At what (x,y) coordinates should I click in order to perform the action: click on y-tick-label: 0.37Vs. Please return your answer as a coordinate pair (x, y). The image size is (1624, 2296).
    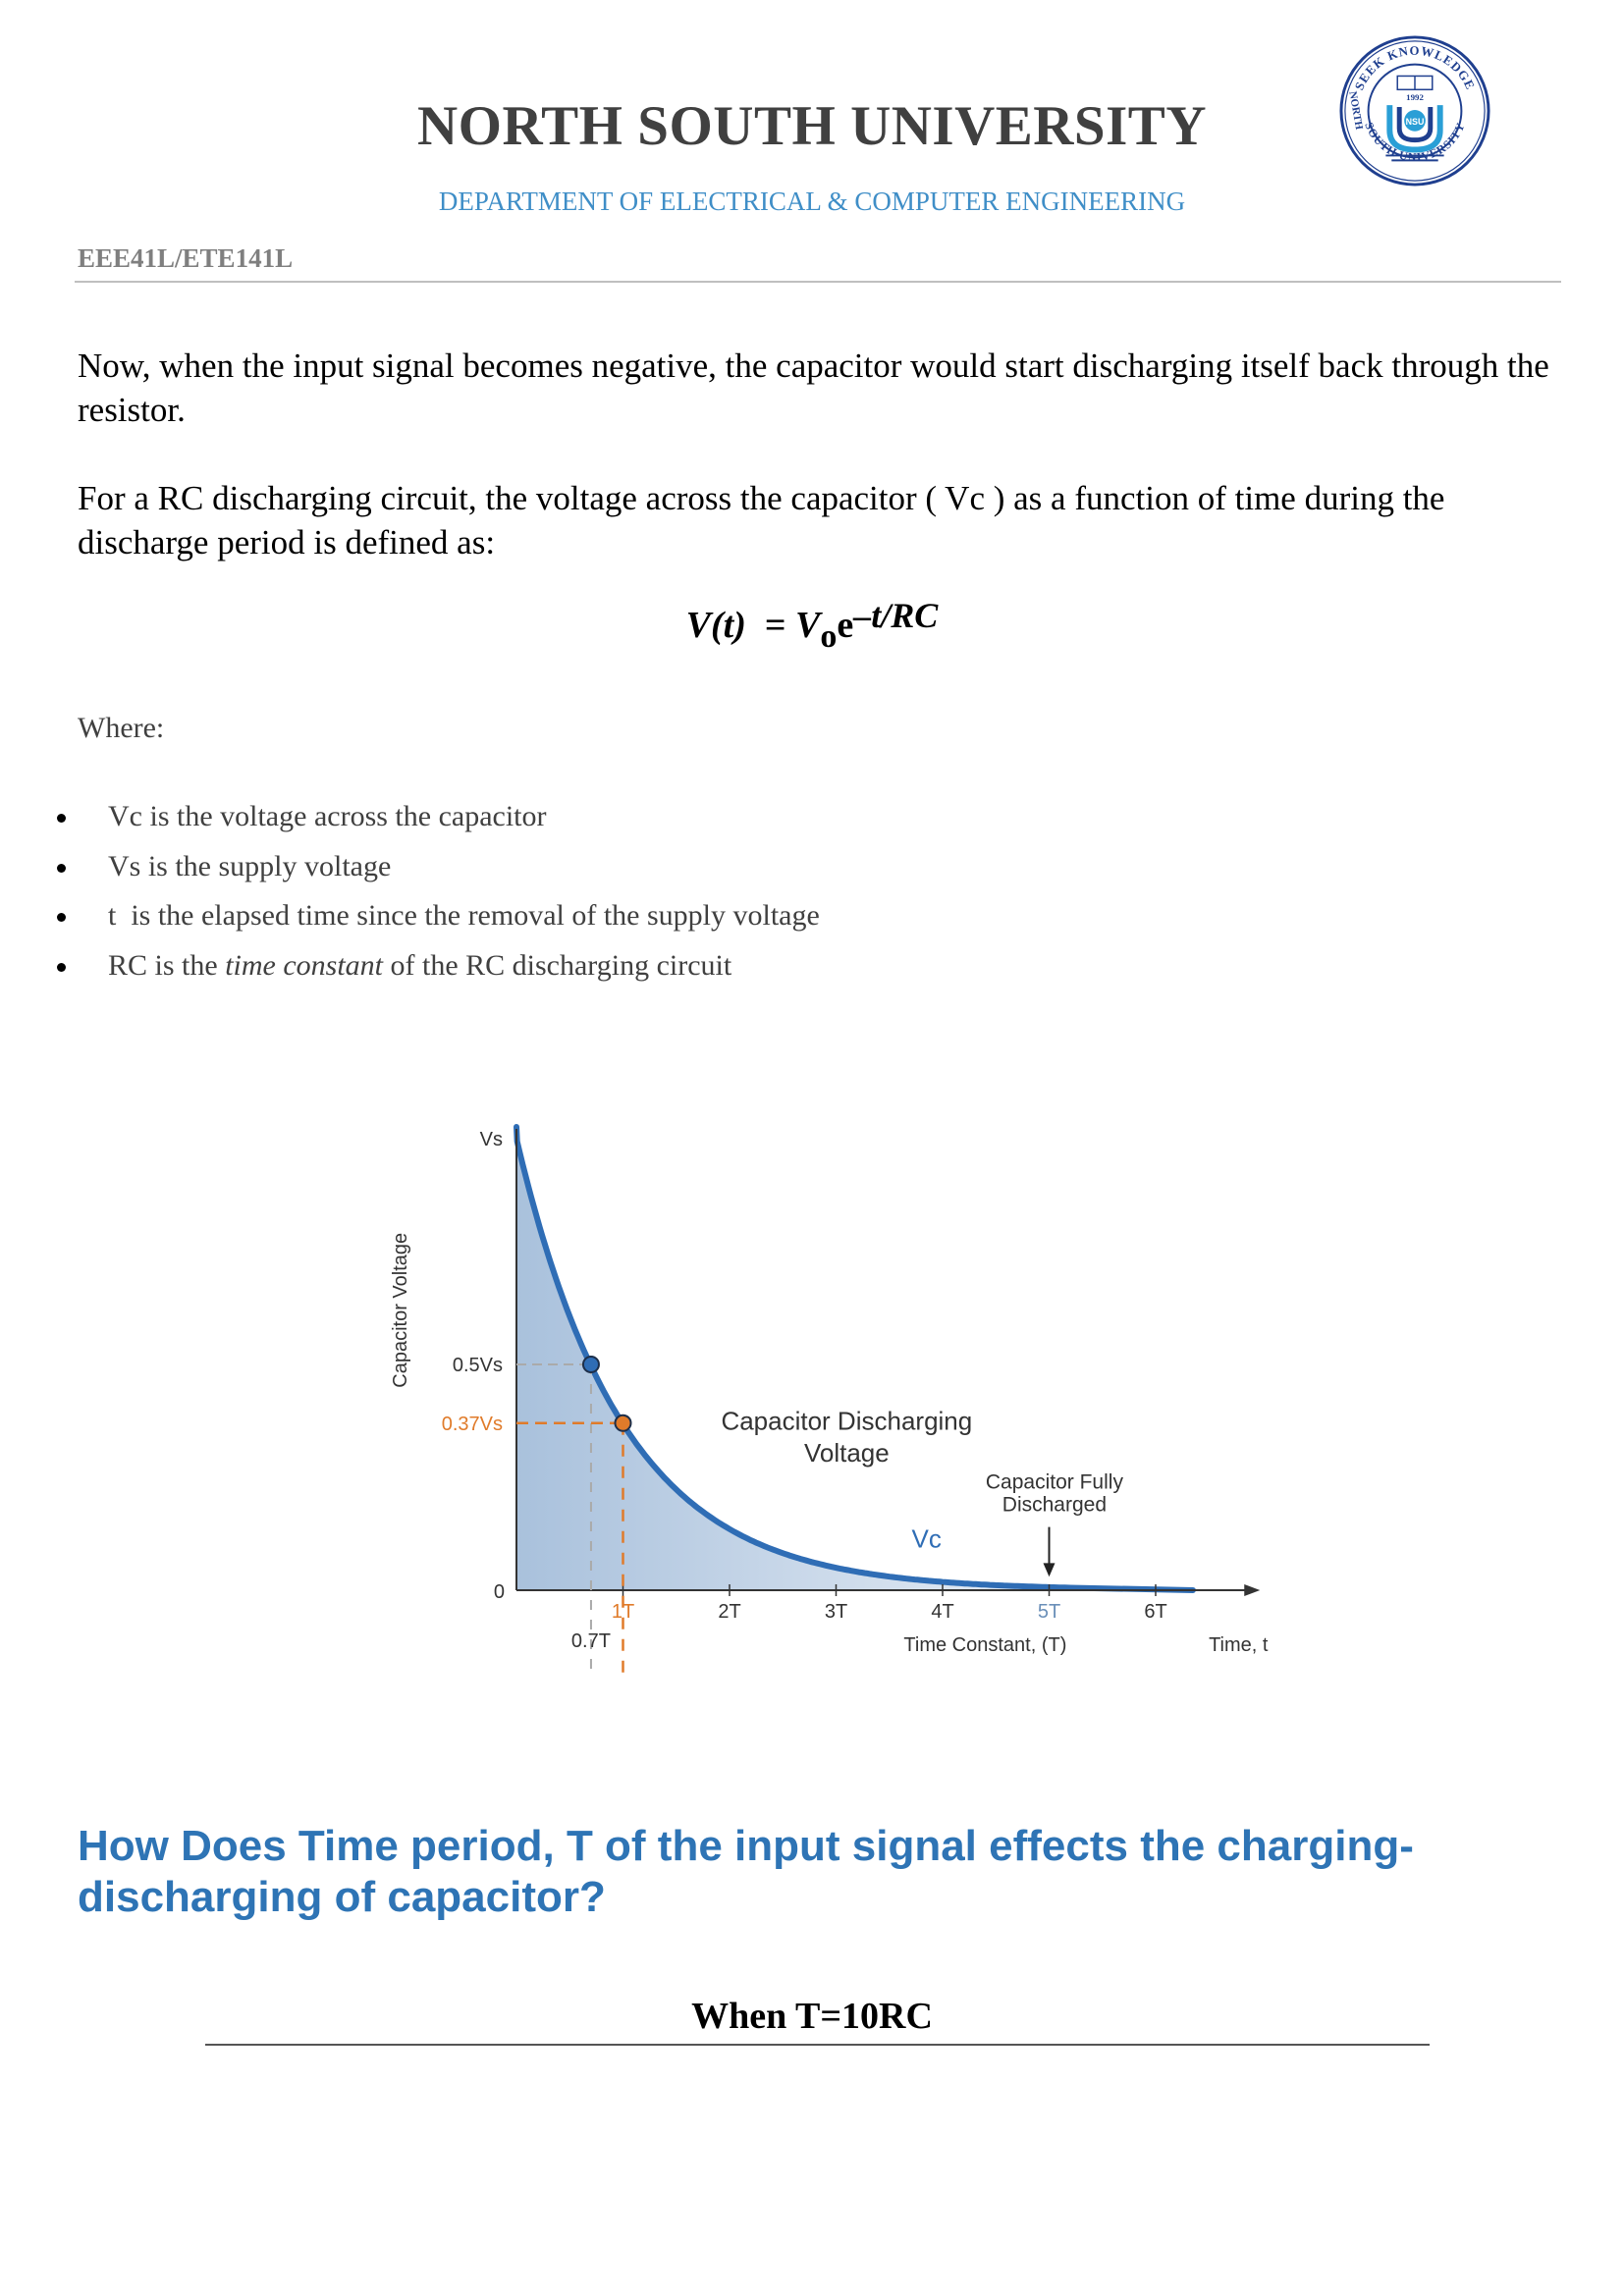
    Looking at the image, I should click on (472, 1424).